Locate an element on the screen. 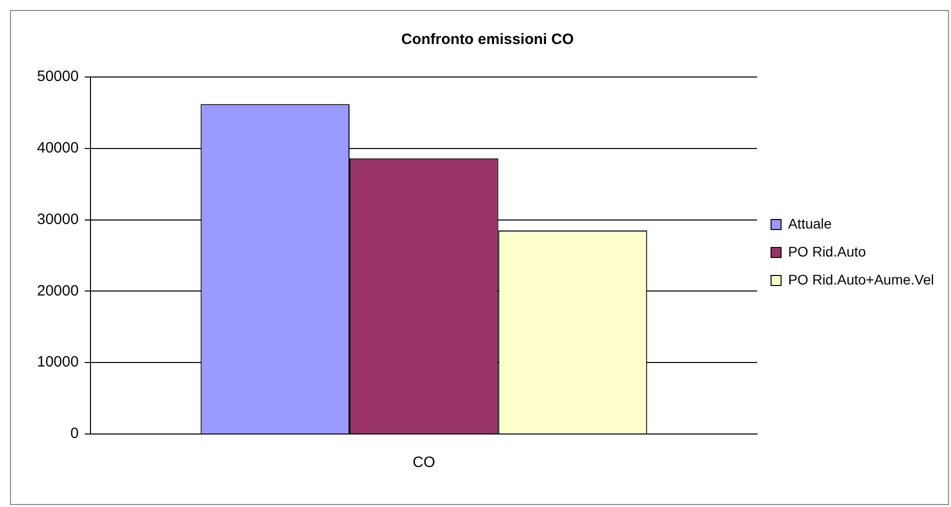  y-tick-label: 40000 is located at coordinates (57, 148).